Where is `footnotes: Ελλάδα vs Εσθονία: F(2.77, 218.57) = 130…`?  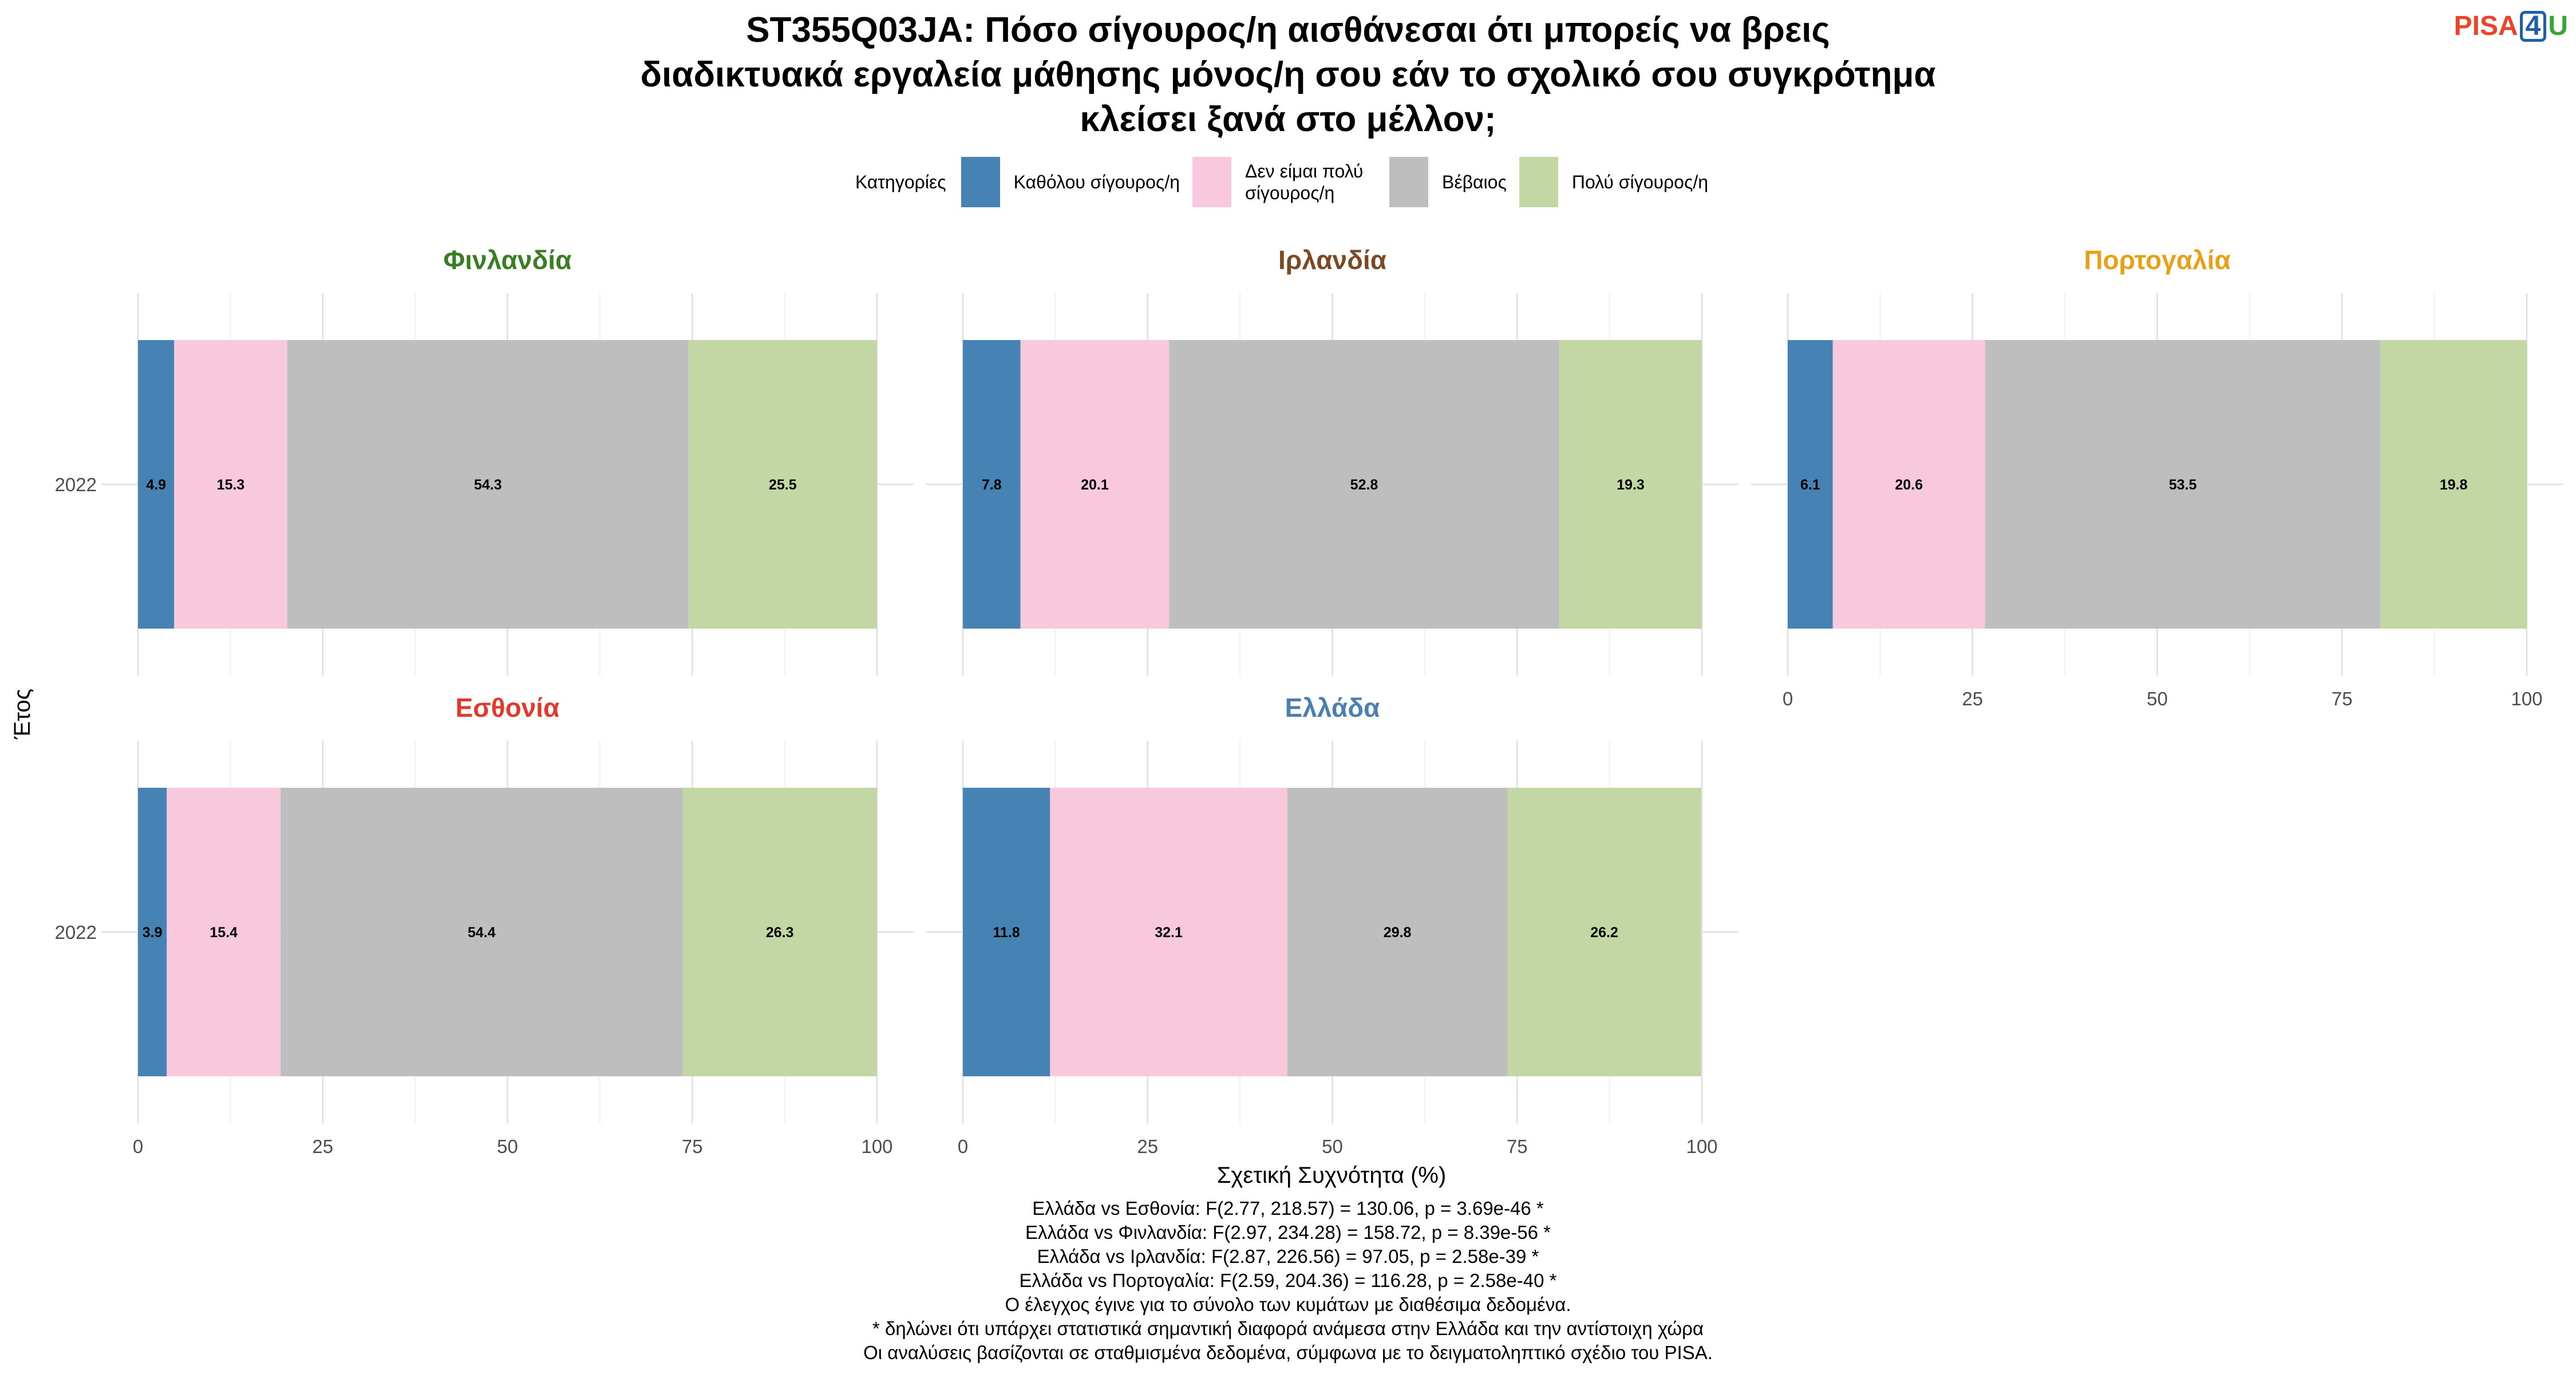 footnotes: Ελλάδα vs Εσθονία: F(2.77, 218.57) = 130… is located at coordinates (1288, 1281).